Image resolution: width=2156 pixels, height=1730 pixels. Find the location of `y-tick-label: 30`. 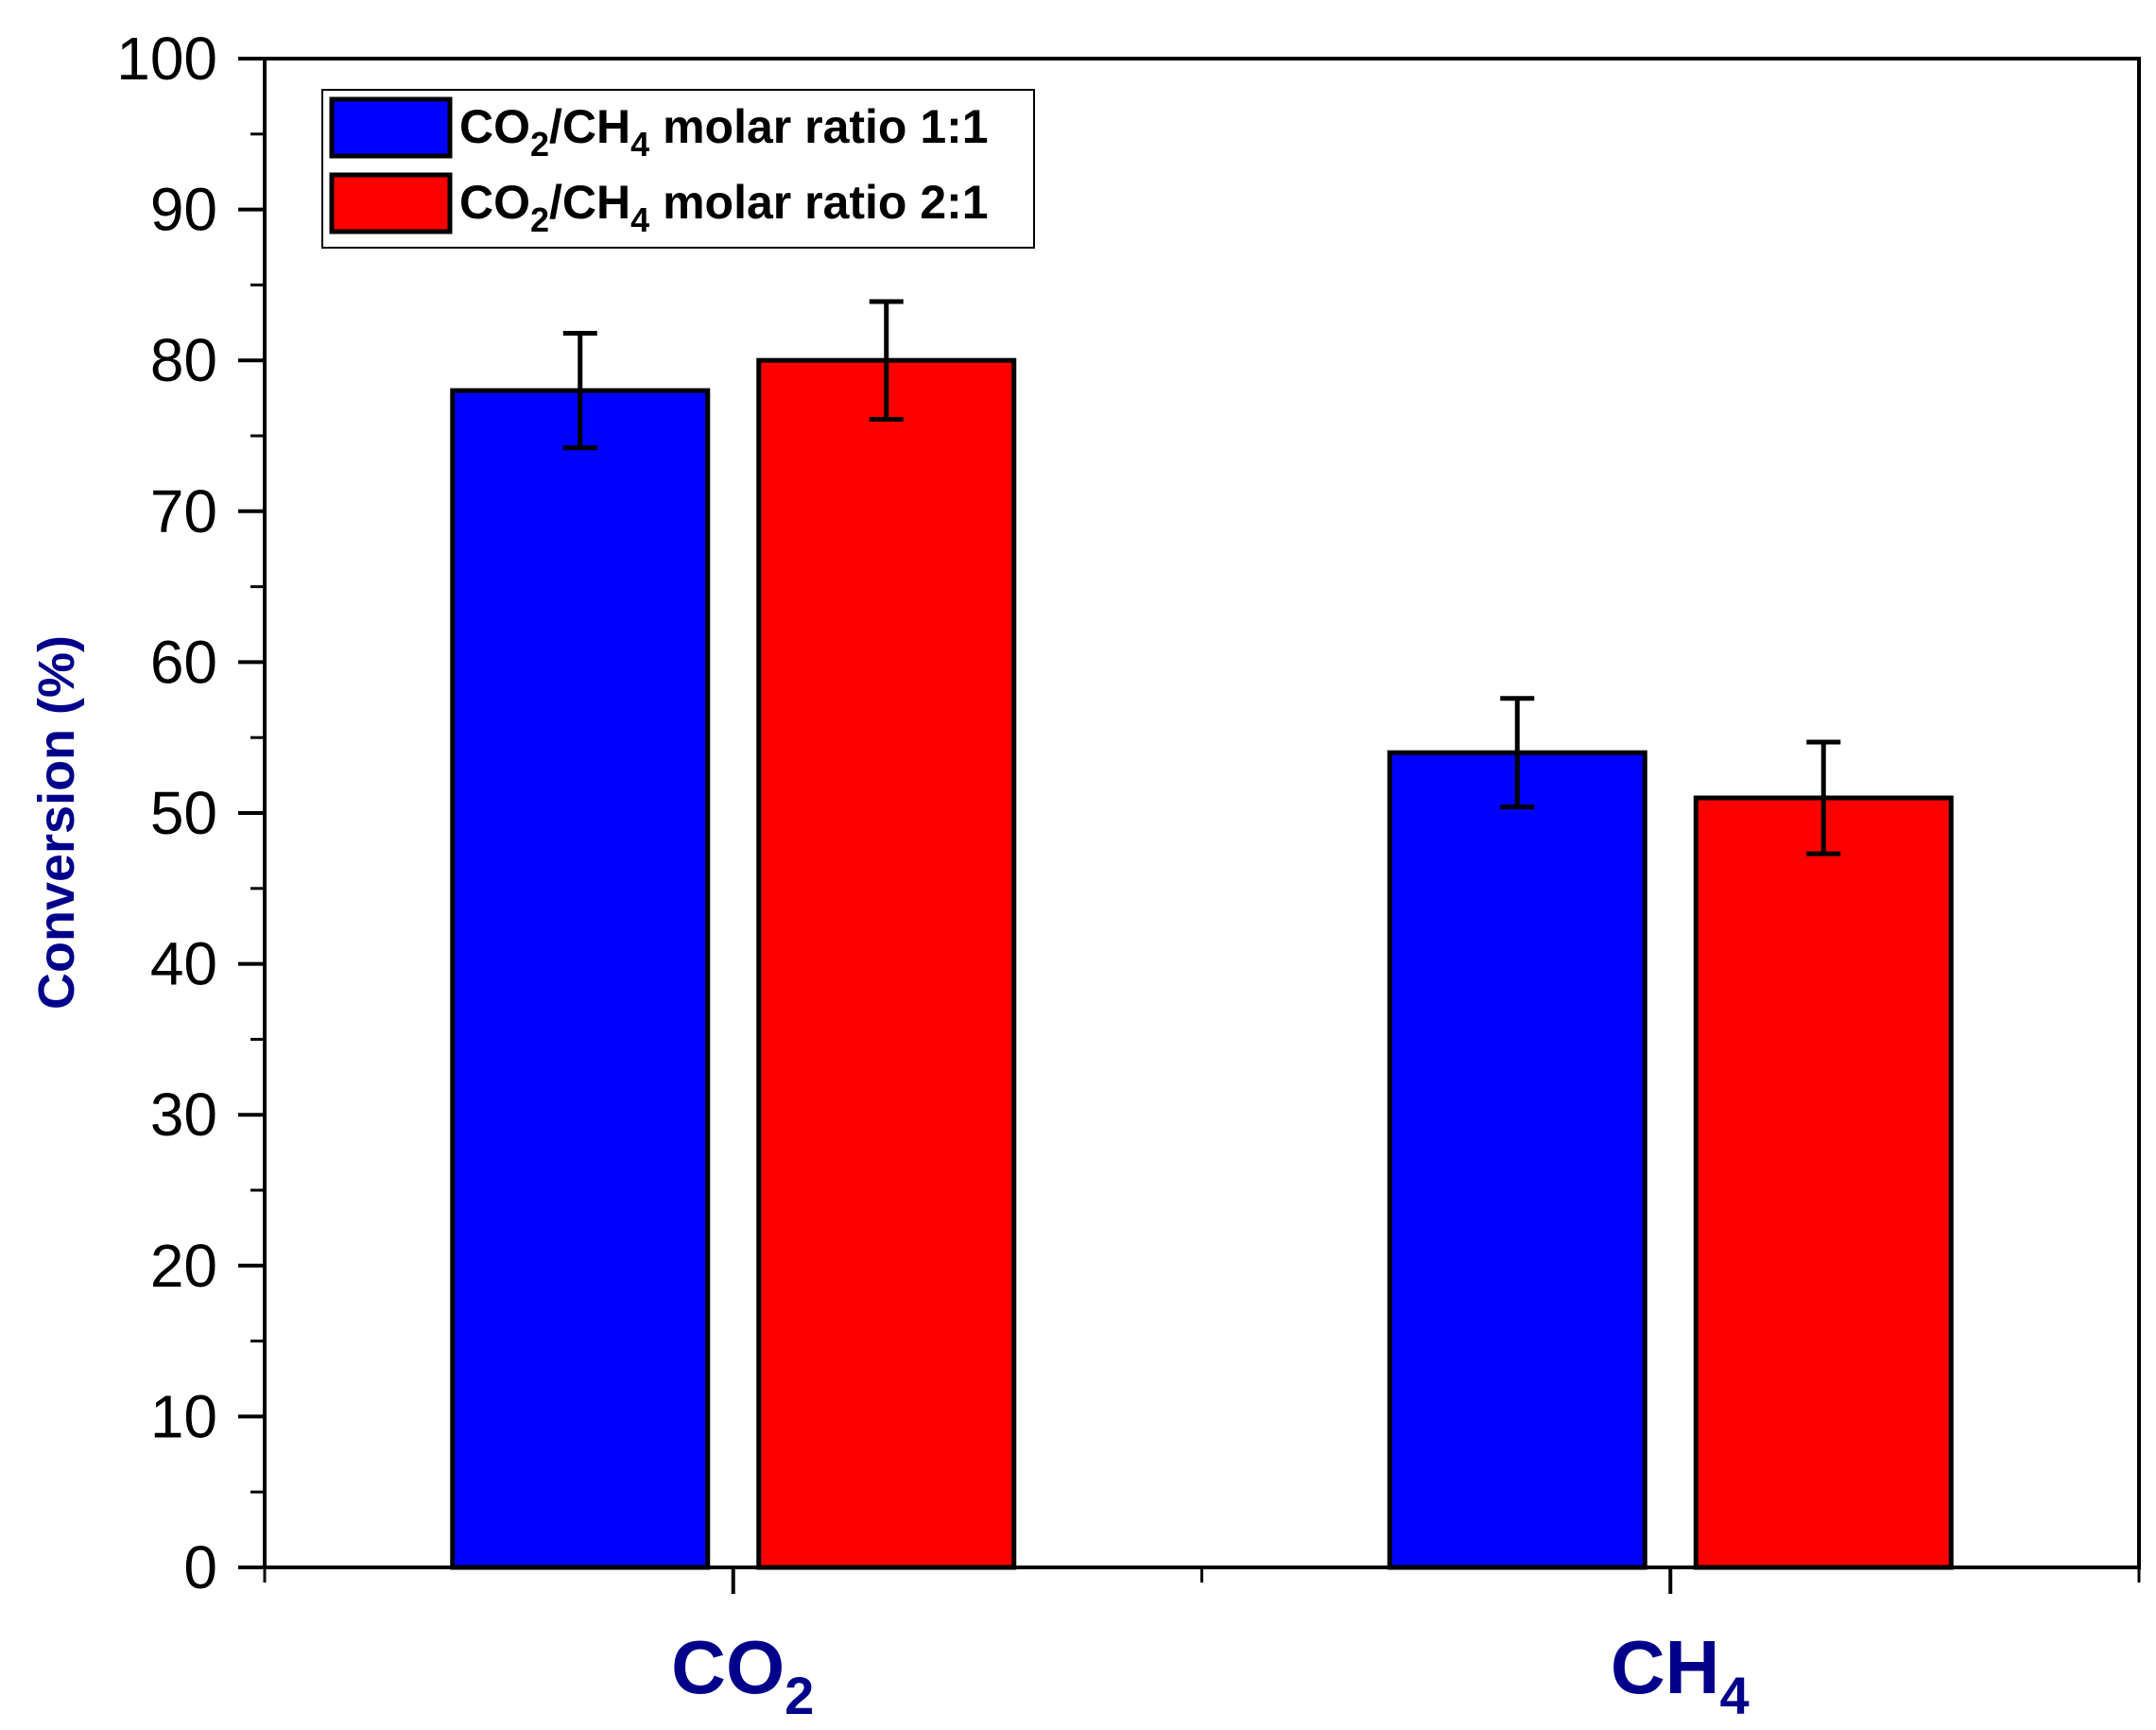

y-tick-label: 30 is located at coordinates (184, 1115).